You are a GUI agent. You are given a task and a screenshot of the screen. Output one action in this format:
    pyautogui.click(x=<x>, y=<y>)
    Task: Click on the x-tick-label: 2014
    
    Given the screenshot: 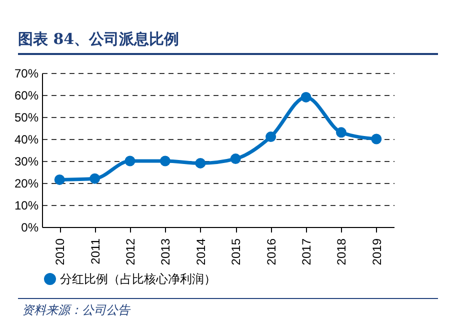 What is the action you would take?
    pyautogui.click(x=201, y=252)
    